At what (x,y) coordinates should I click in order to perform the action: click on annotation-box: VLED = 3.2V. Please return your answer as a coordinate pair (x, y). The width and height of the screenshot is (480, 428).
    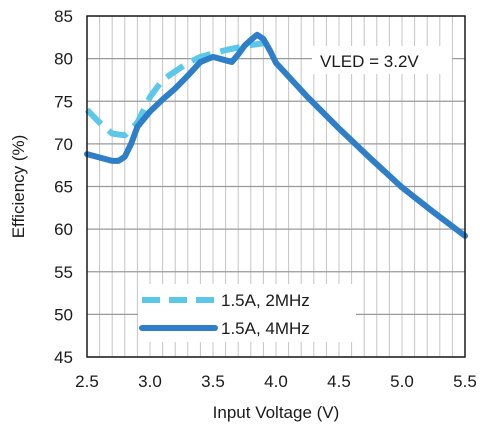
    Looking at the image, I should click on (382, 60).